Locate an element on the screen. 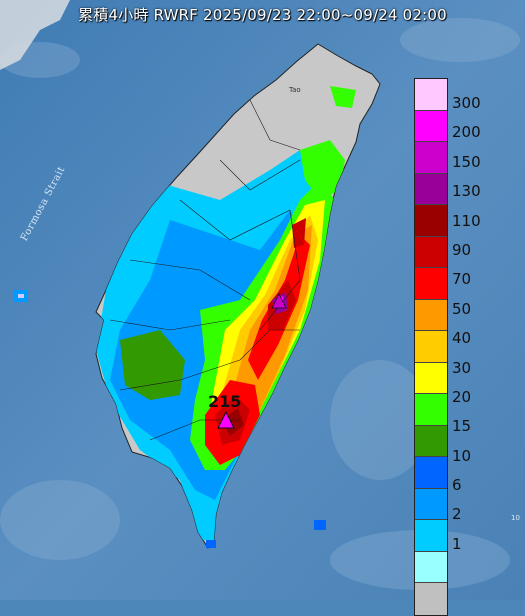  legend-label: 70 is located at coordinates (462, 279).